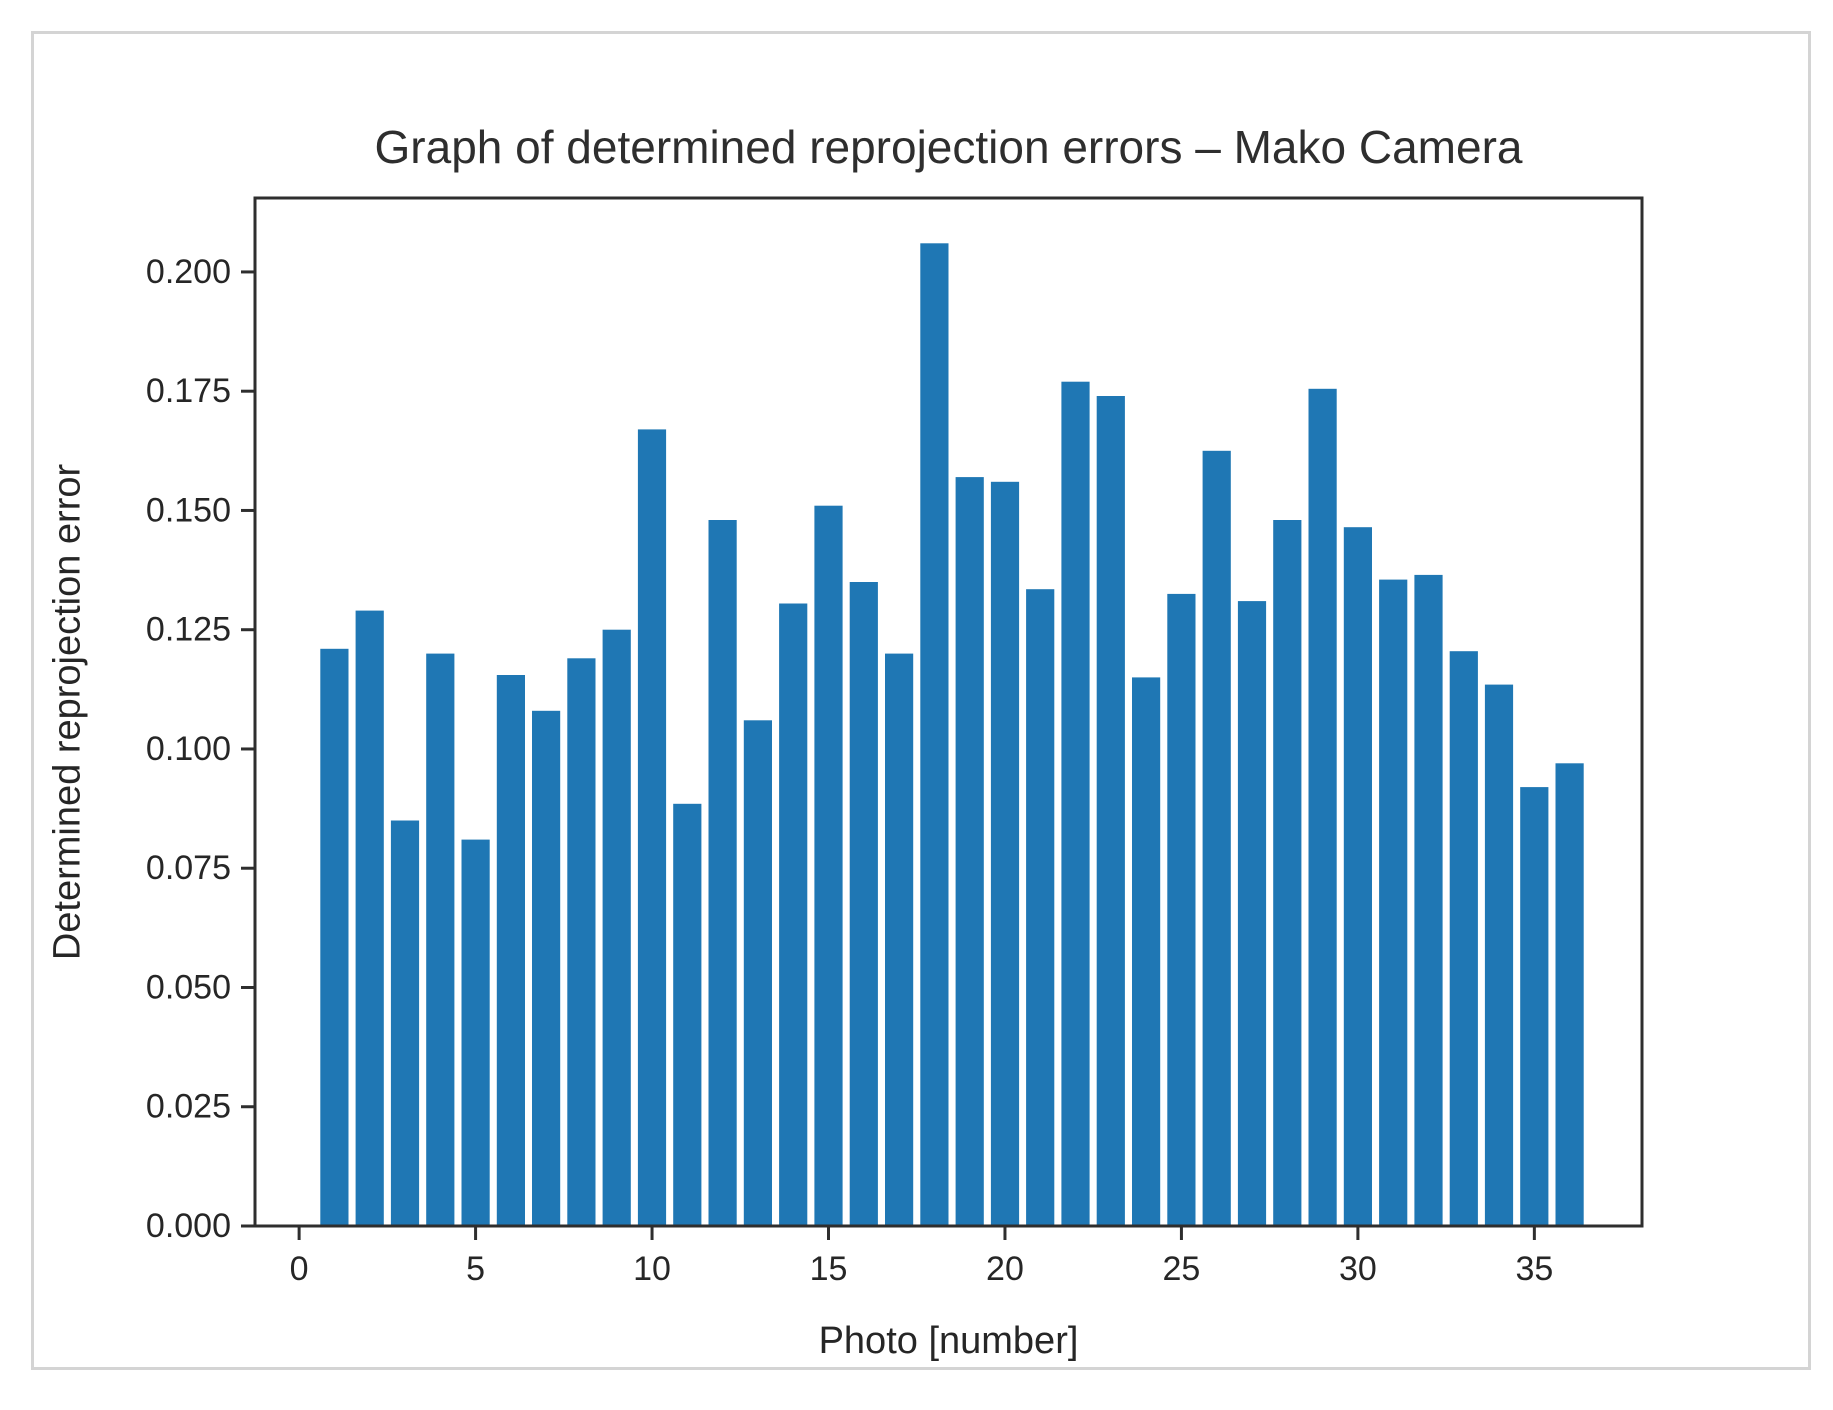 Image resolution: width=1833 pixels, height=1410 pixels. Describe the element at coordinates (1182, 1269) in the screenshot. I see `x-tick-label: 25` at that location.